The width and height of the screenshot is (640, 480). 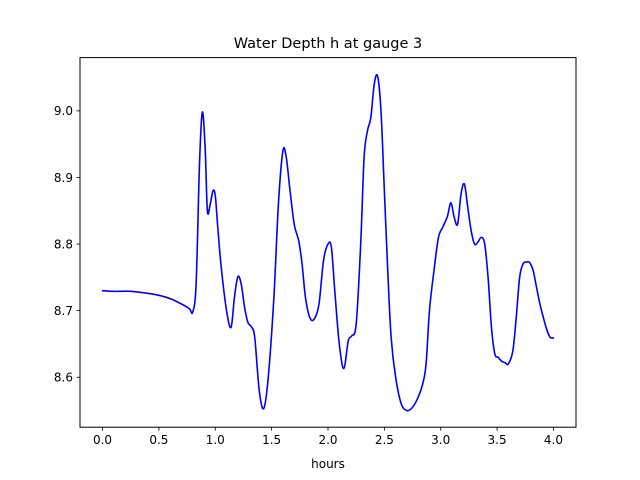 I want to click on x-tick-label: 2.0, so click(x=327, y=440).